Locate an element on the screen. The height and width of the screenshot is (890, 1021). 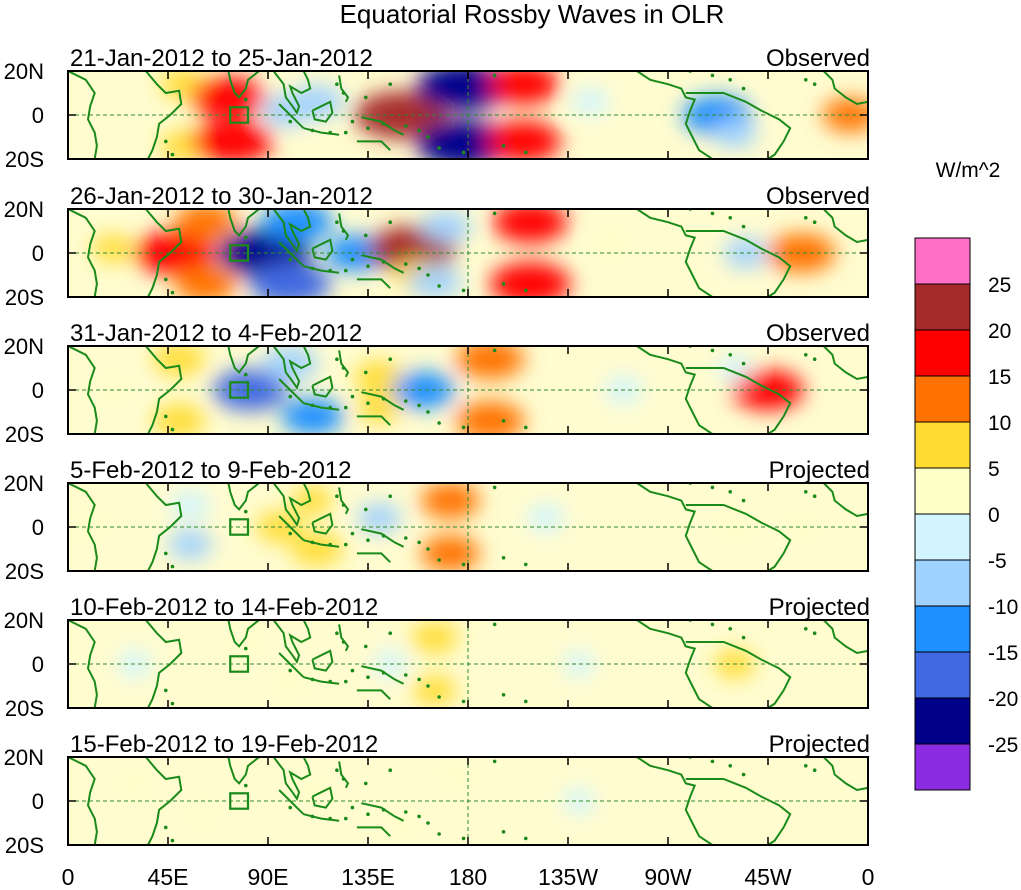
x-tick-label: 135W is located at coordinates (568, 877).